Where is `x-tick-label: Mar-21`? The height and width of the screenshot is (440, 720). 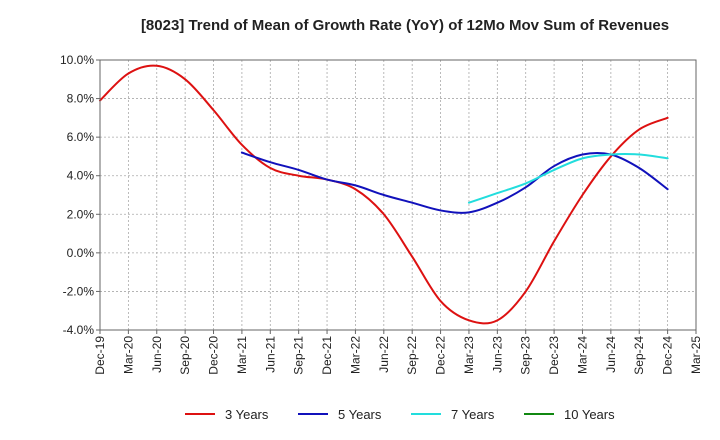 x-tick-label: Mar-21 is located at coordinates (242, 355).